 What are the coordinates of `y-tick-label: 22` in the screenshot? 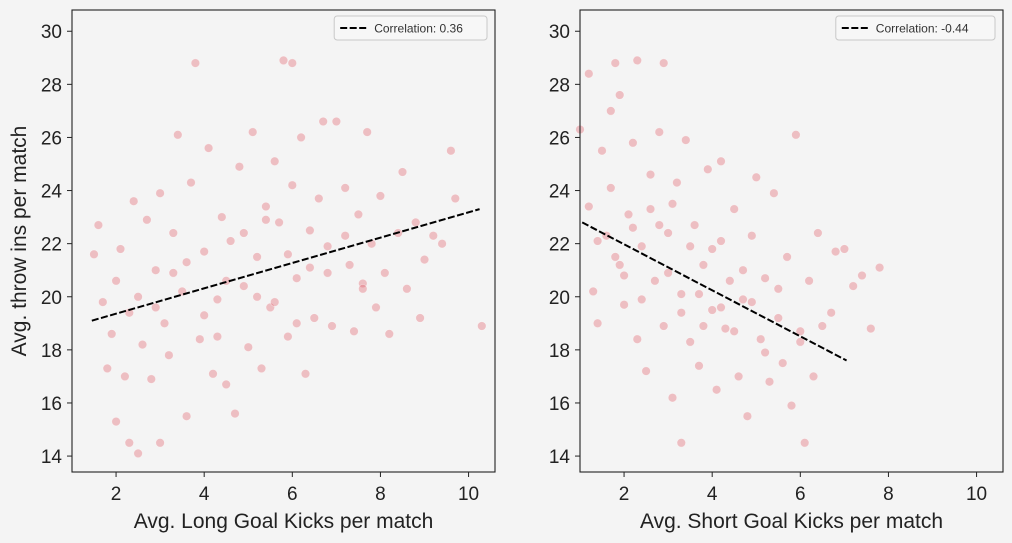 It's located at (559, 245).